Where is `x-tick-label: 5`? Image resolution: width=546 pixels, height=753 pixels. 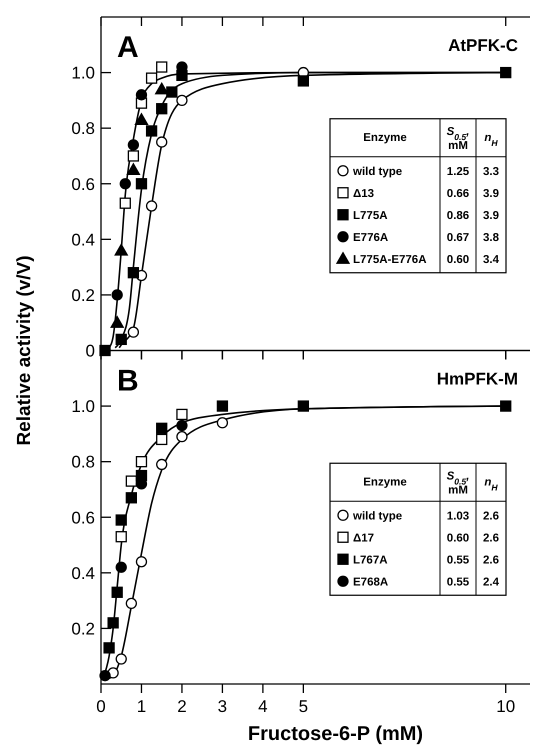 x-tick-label: 5 is located at coordinates (303, 706).